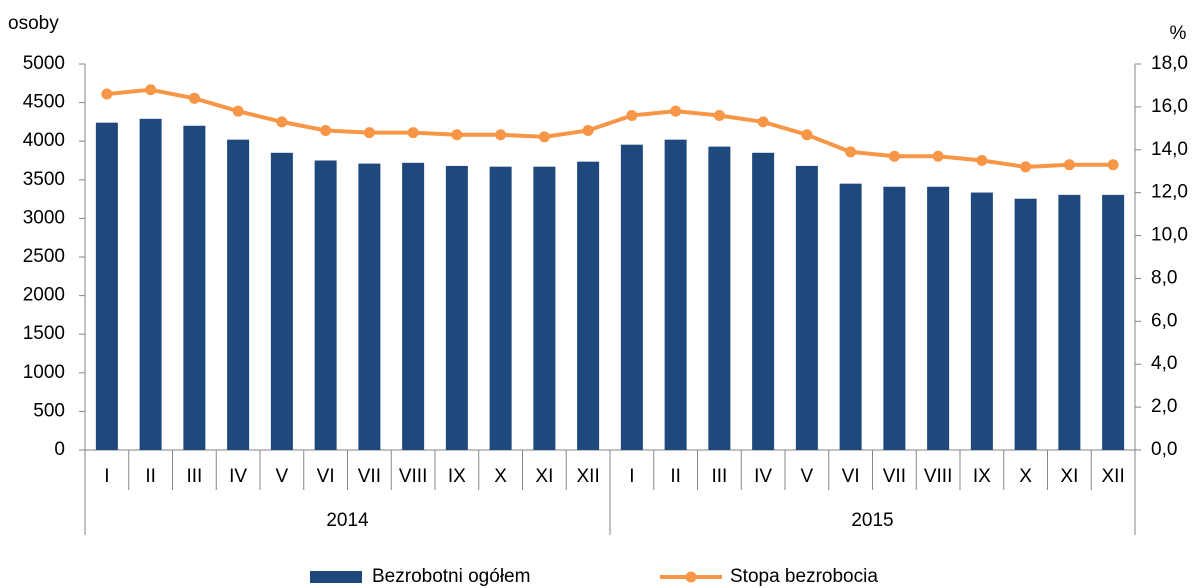  I want to click on y2-tick-label: 10,0, so click(1169, 235).